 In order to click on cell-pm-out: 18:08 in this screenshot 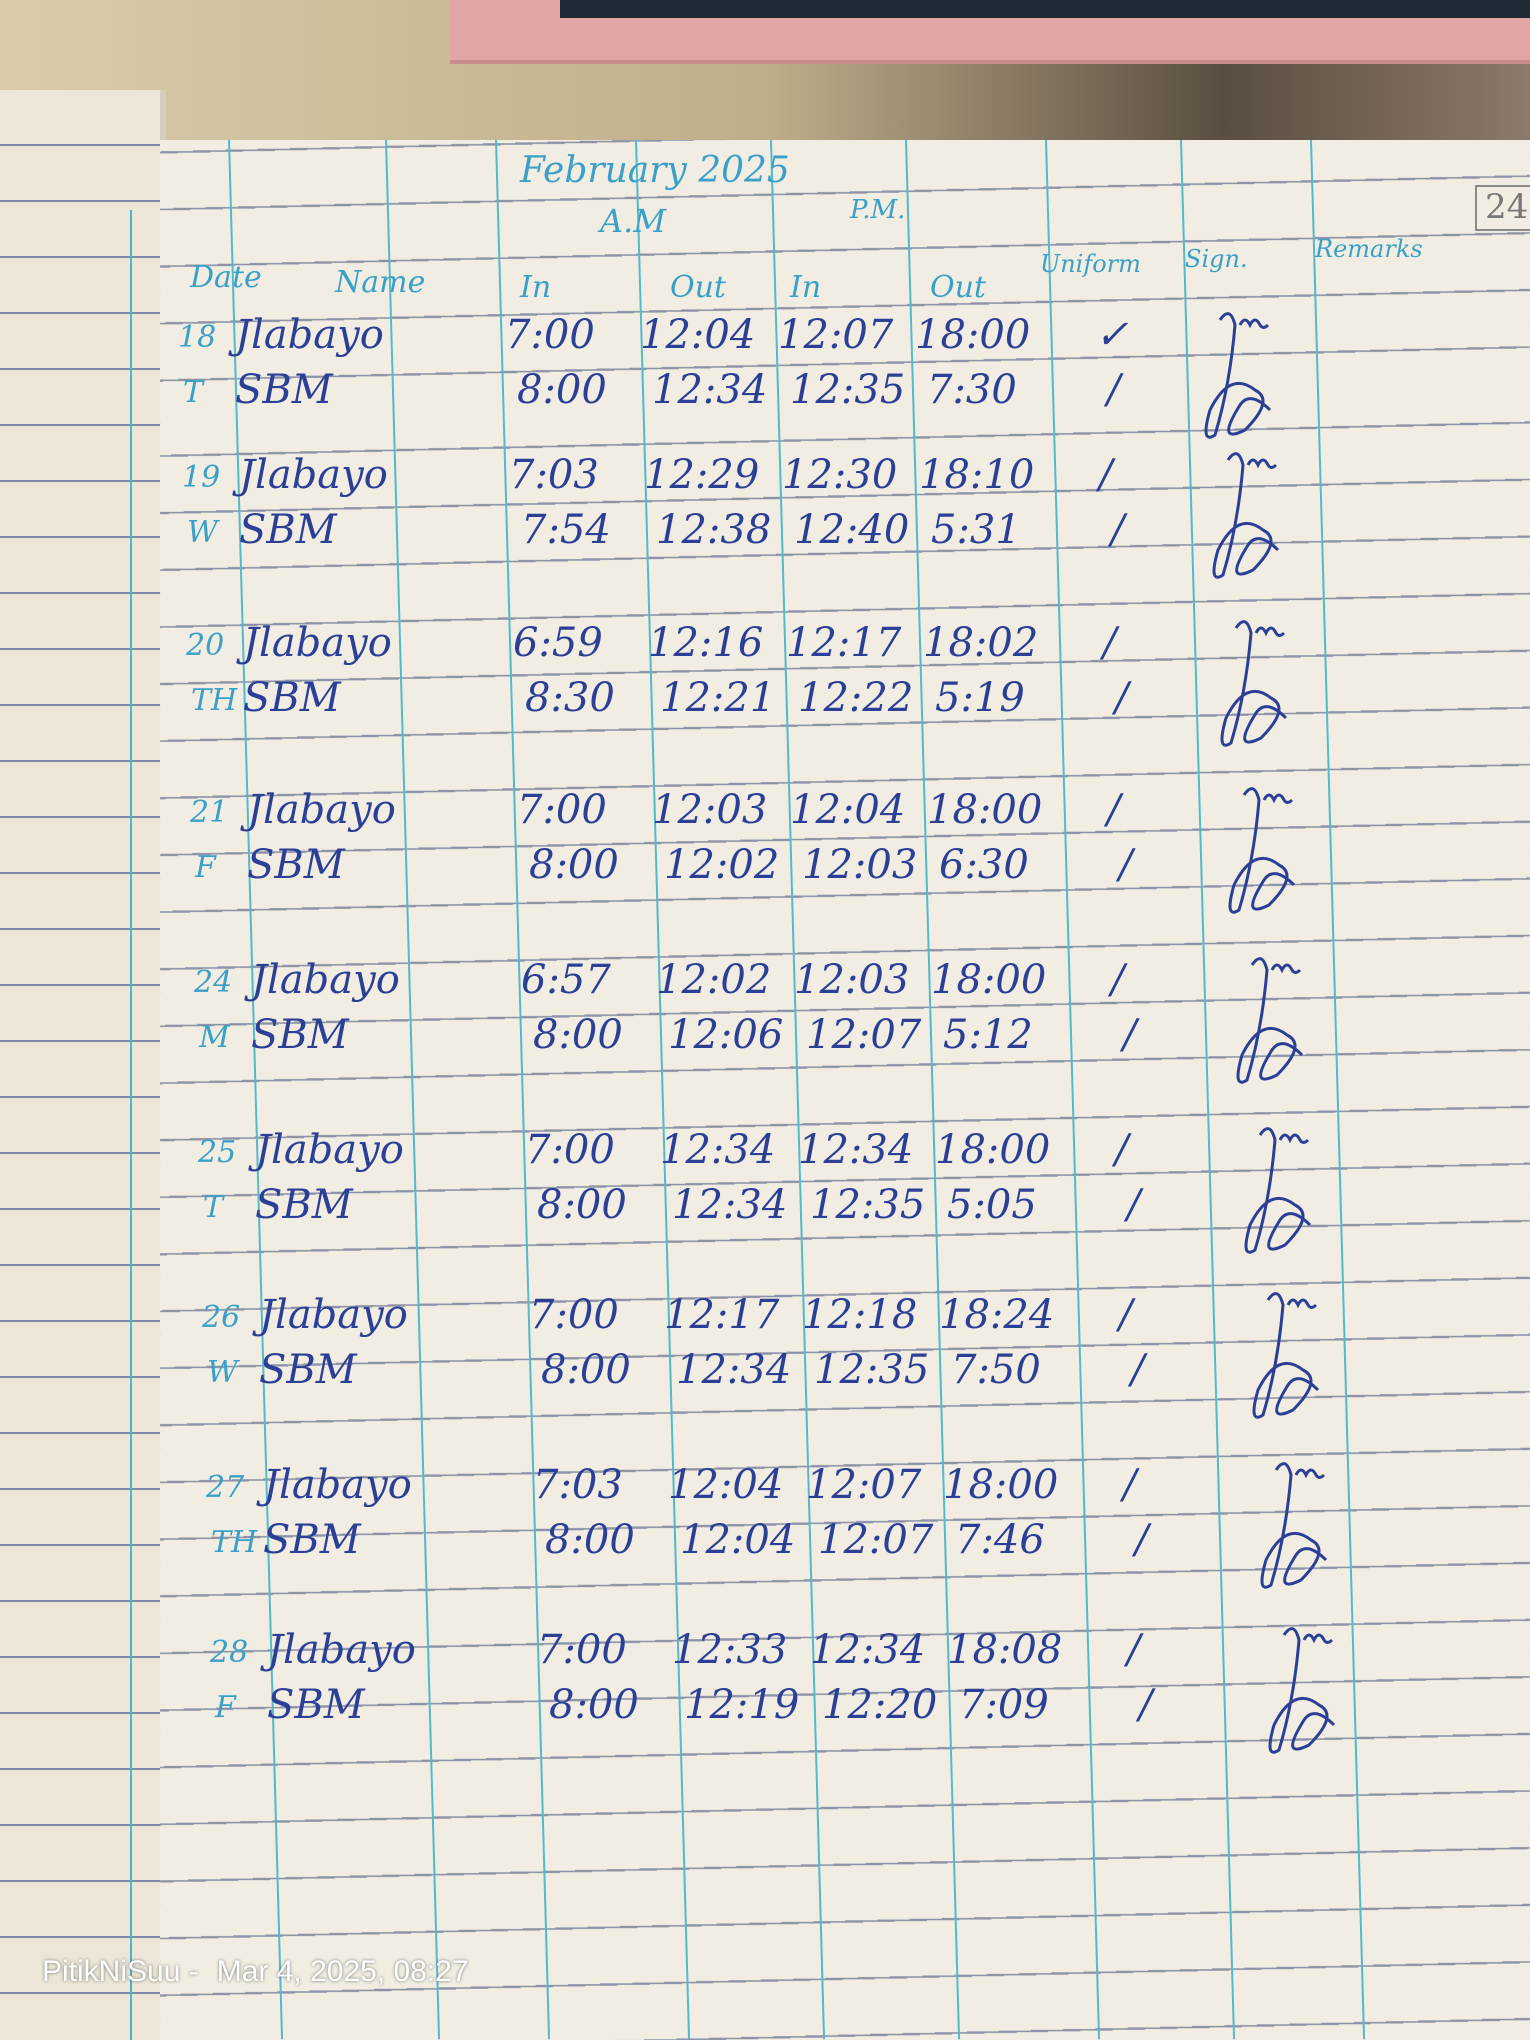, I will do `click(1005, 1650)`.